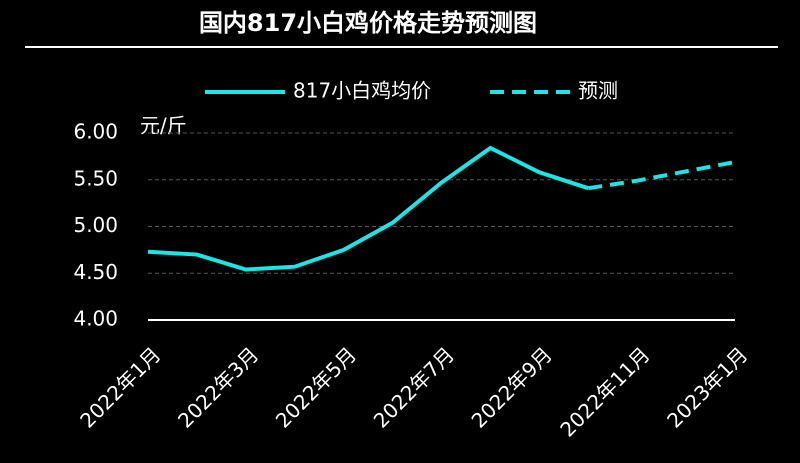  I want to click on x-tick-label: 2022年3月, so click(218, 387).